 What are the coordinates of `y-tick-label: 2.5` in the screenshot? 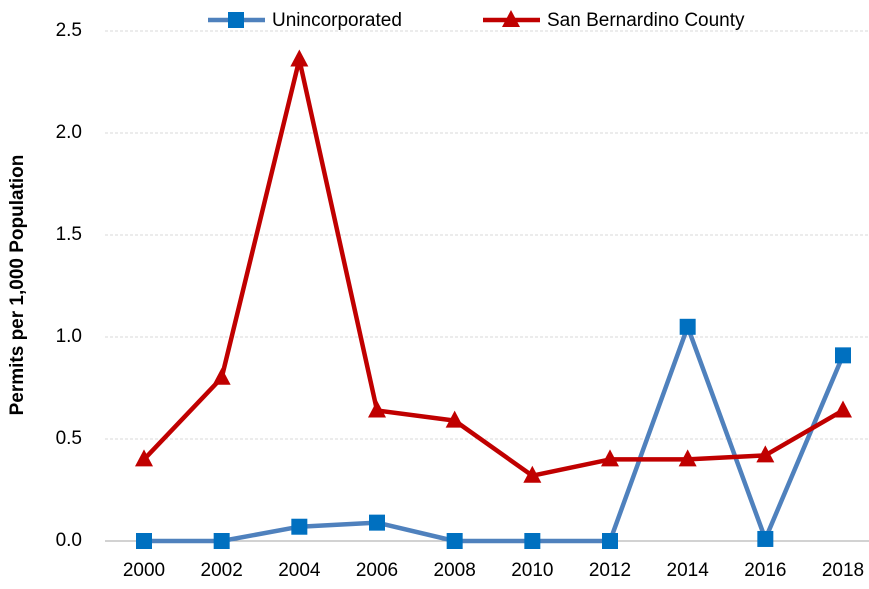 It's located at (69, 30).